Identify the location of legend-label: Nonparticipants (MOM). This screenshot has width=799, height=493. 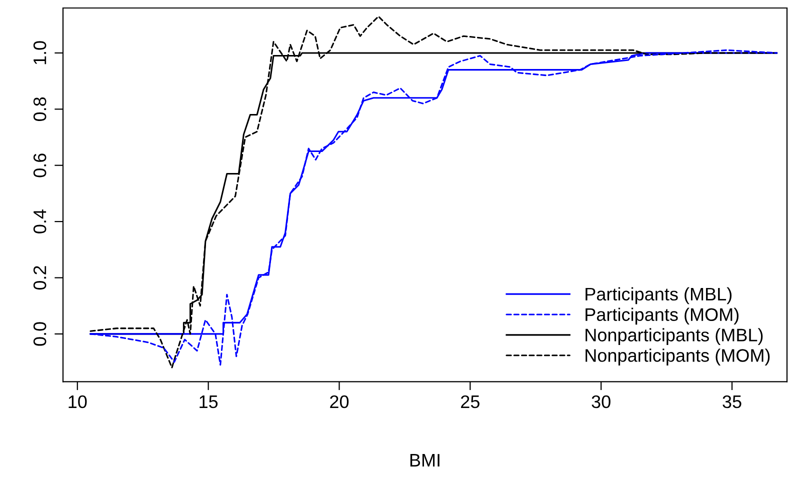
(678, 357).